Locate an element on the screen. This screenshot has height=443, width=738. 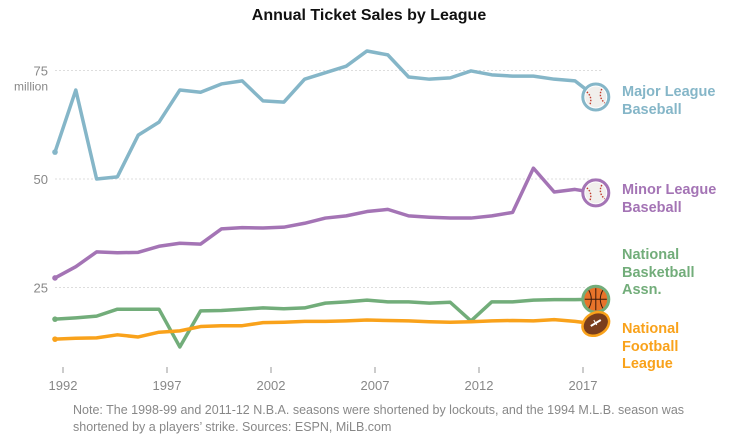
series-label-milb: Minor League Baseball is located at coordinates (669, 199).